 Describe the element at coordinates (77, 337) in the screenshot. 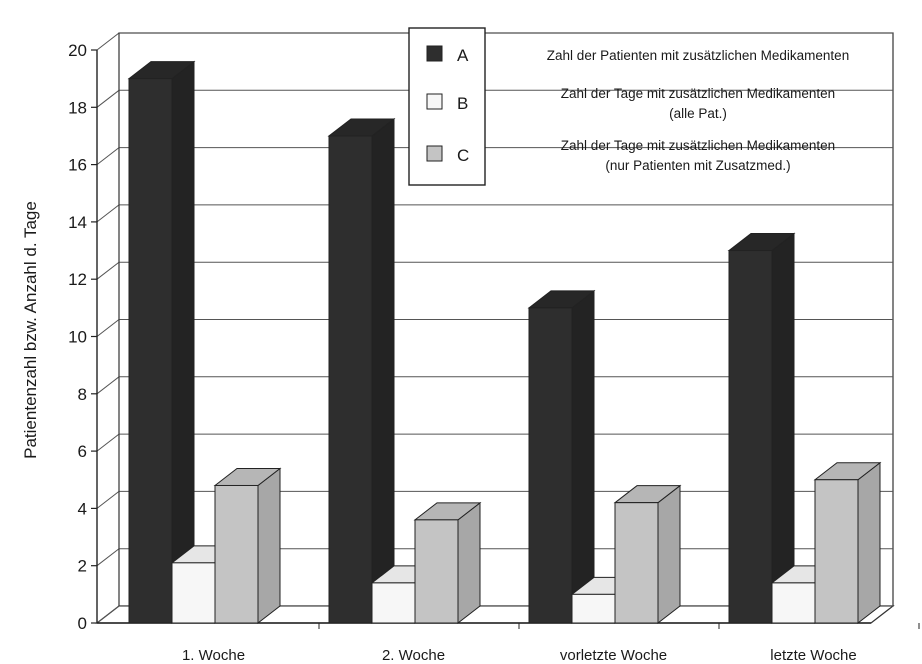

I see `y-tick-label: 10` at that location.